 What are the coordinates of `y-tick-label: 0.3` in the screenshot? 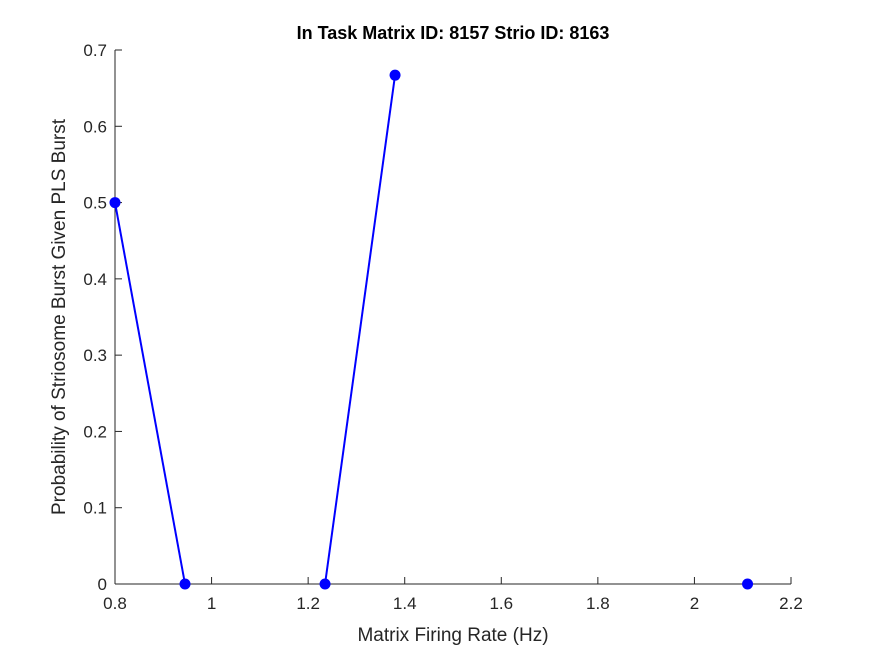 It's located at (95, 355).